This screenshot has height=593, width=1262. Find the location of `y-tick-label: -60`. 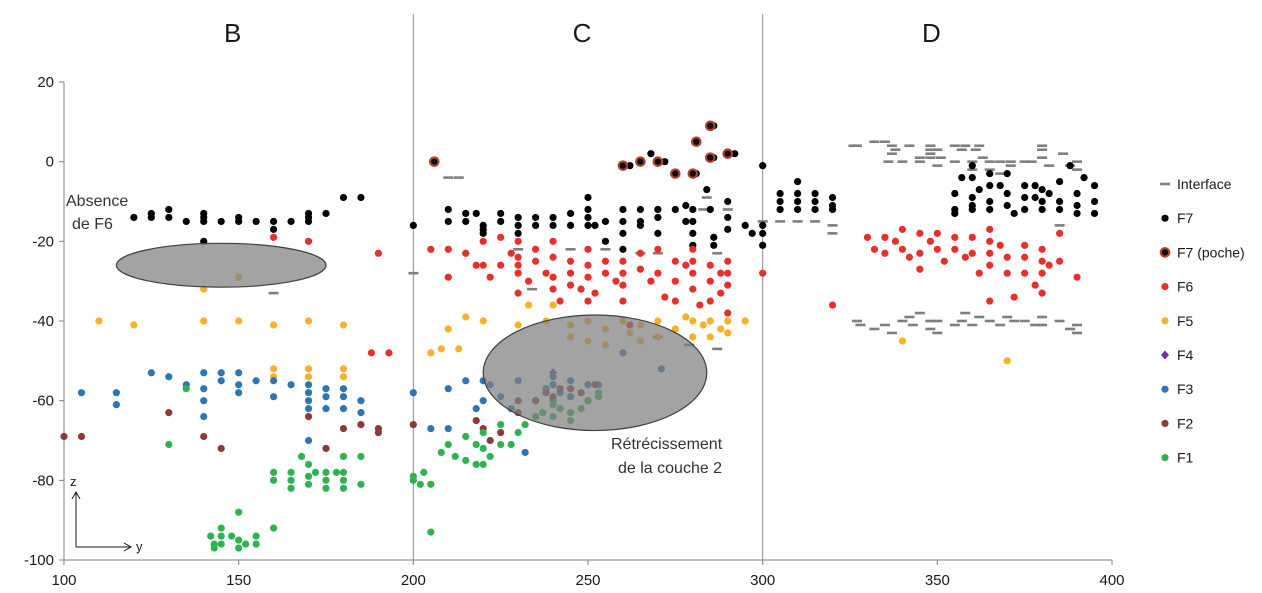

y-tick-label: -60 is located at coordinates (43, 401).